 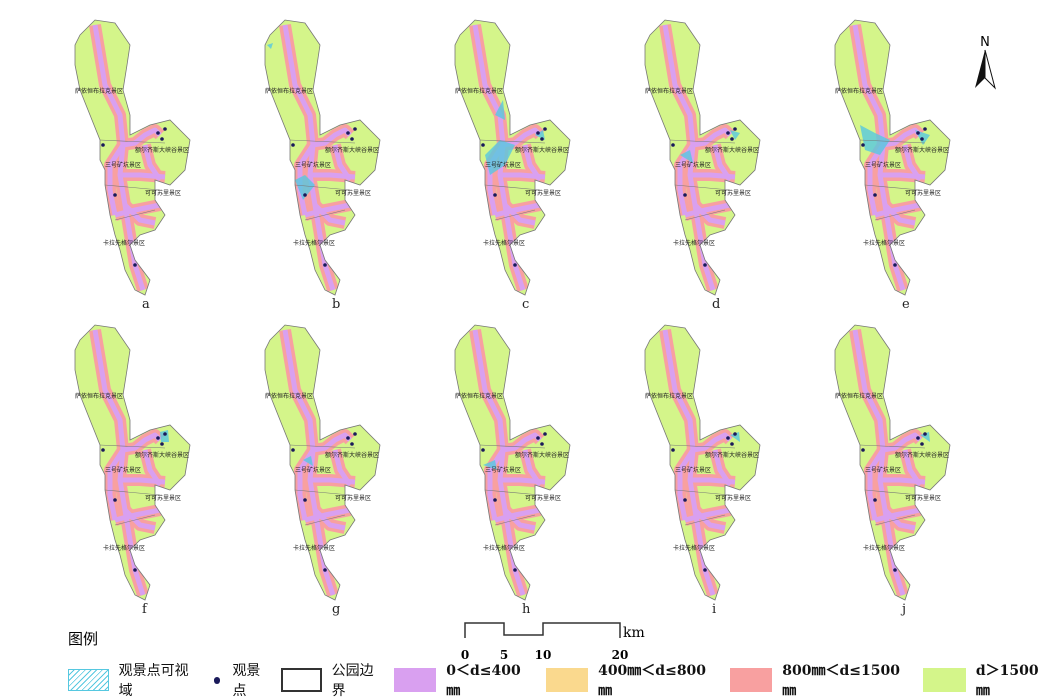 I want to click on scale-tick: 10, so click(x=543, y=655).